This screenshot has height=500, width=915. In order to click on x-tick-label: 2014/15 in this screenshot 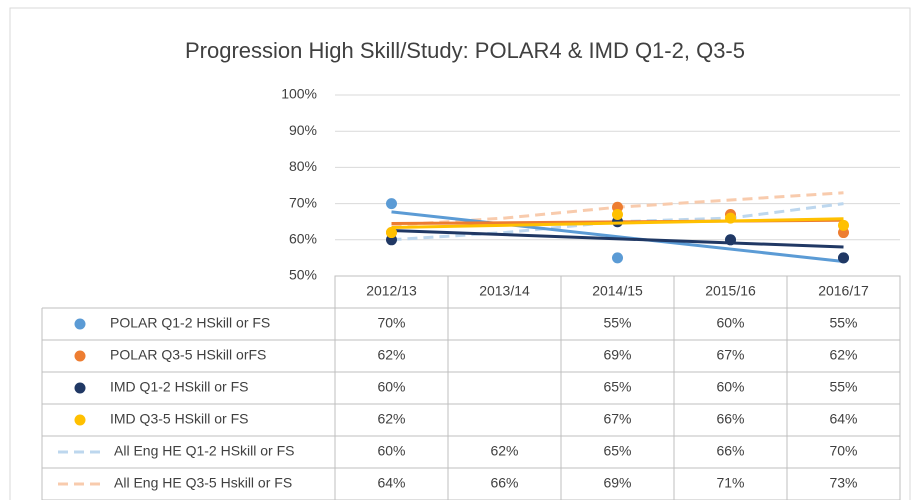, I will do `click(617, 291)`.